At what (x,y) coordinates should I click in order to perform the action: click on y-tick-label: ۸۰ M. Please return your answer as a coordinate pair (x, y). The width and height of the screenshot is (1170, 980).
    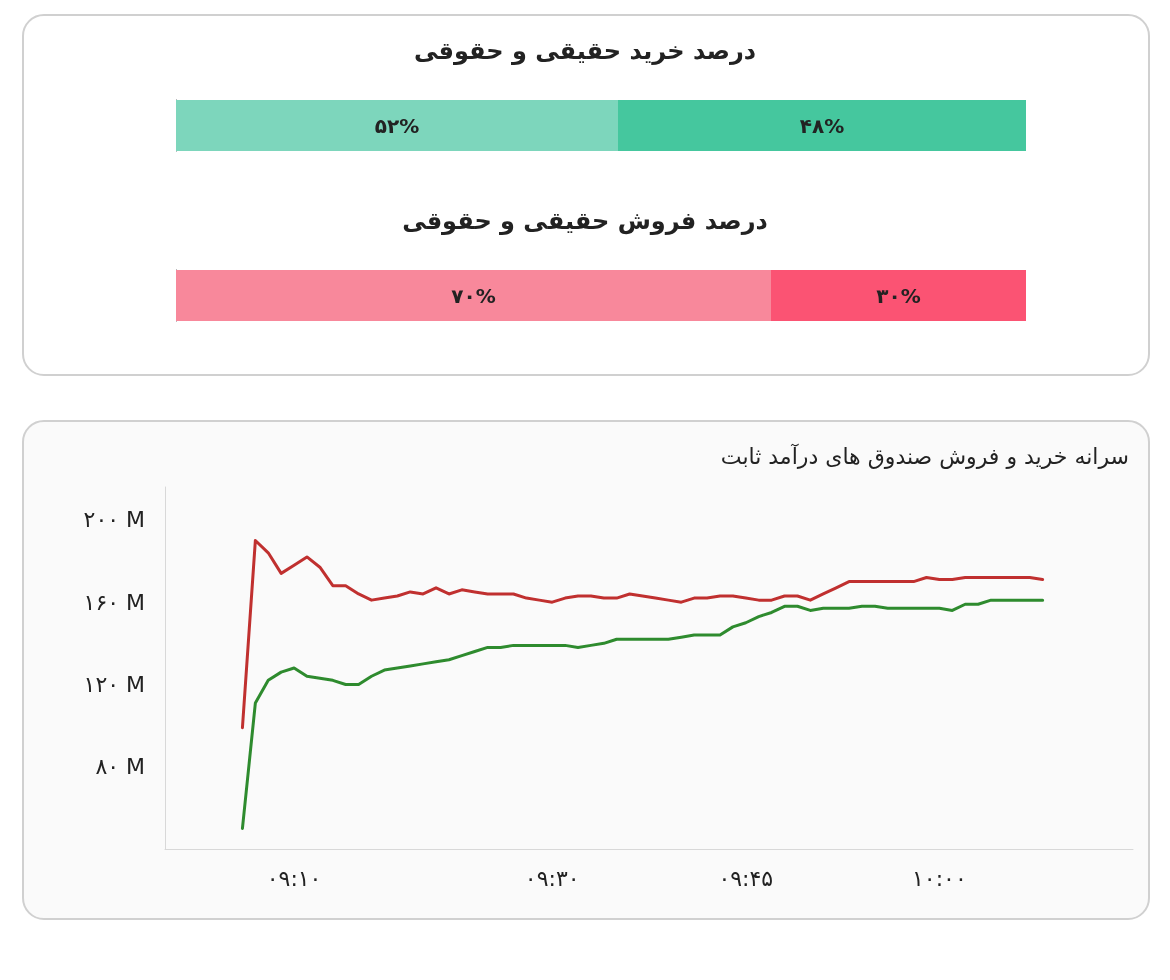
    Looking at the image, I should click on (120, 767).